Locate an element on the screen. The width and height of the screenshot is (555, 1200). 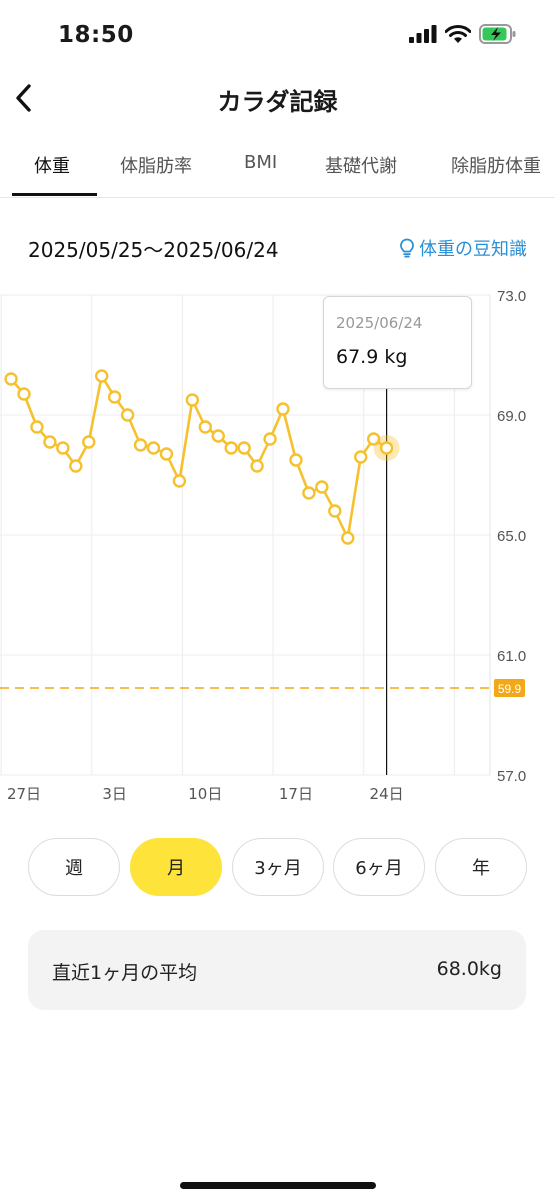
target-badge is located at coordinates (509, 688).